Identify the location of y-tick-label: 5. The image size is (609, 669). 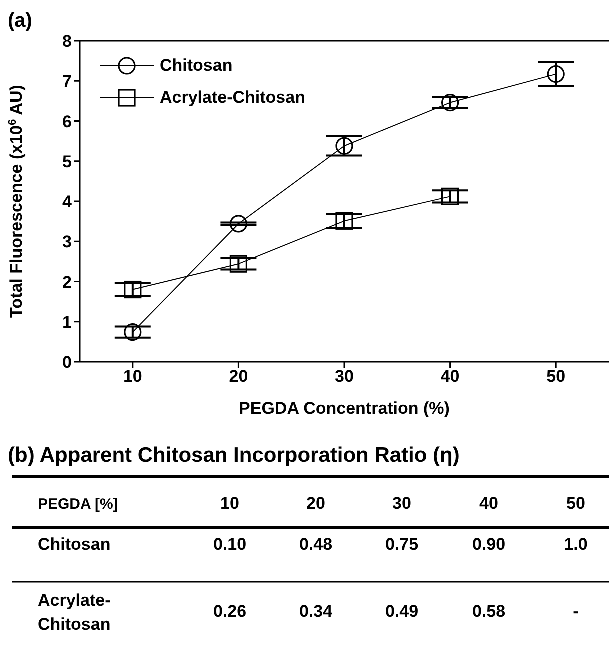
(67, 162).